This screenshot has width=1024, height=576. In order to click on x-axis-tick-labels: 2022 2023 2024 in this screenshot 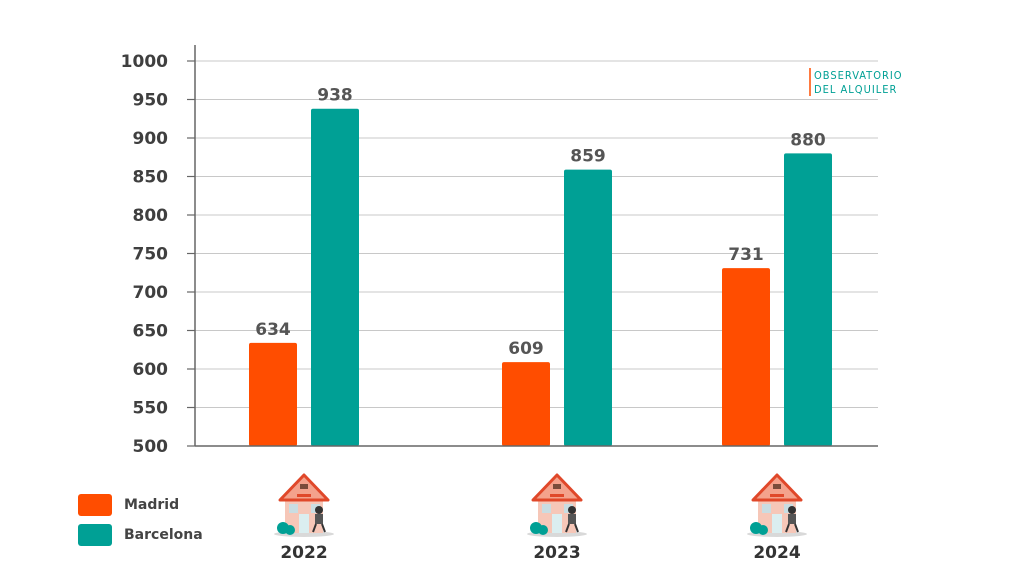, I will do `click(540, 553)`.